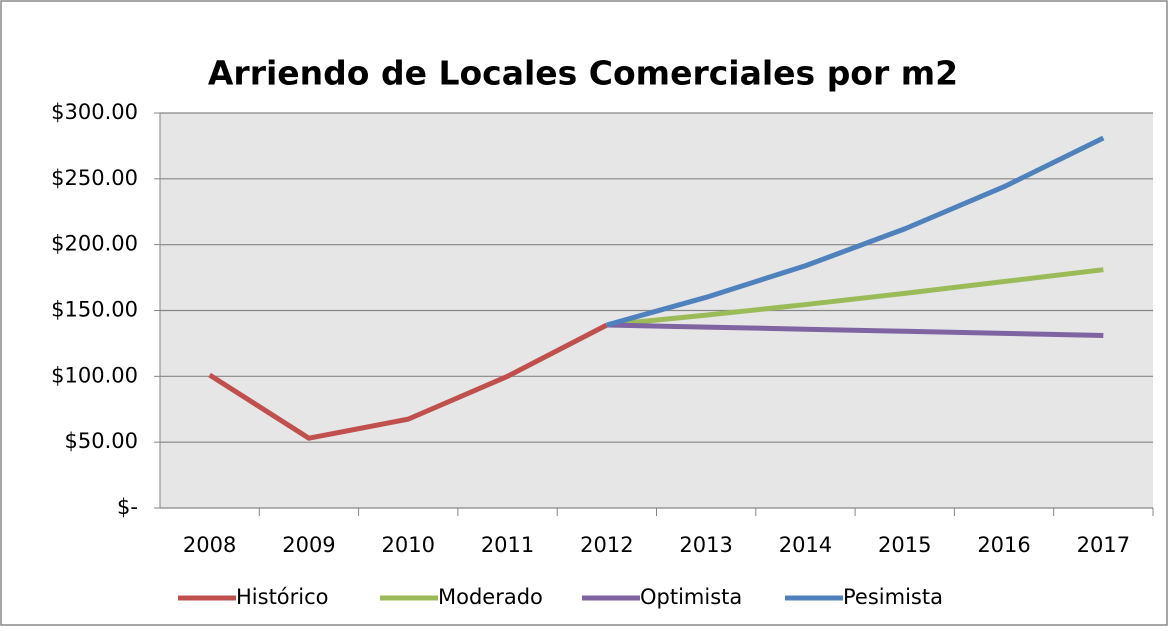 The image size is (1169, 631). Describe the element at coordinates (101, 441) in the screenshot. I see `y-tick-label: $50.00` at that location.